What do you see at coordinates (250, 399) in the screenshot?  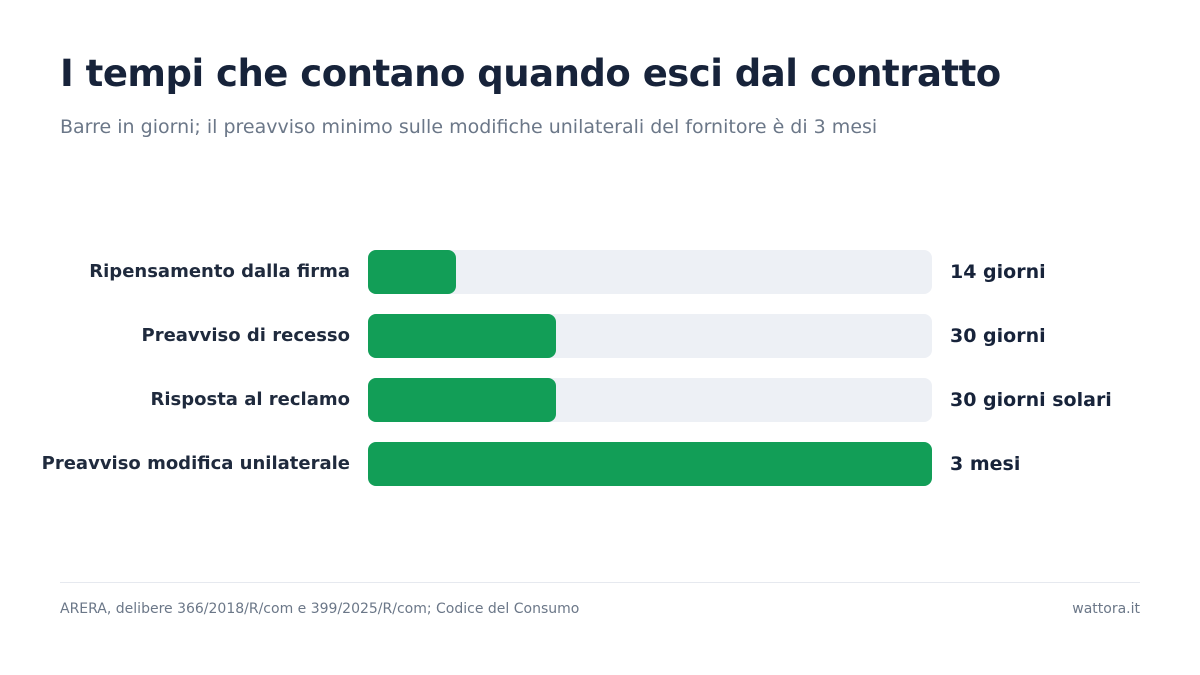 I see `category-label: Risposta al reclamo` at bounding box center [250, 399].